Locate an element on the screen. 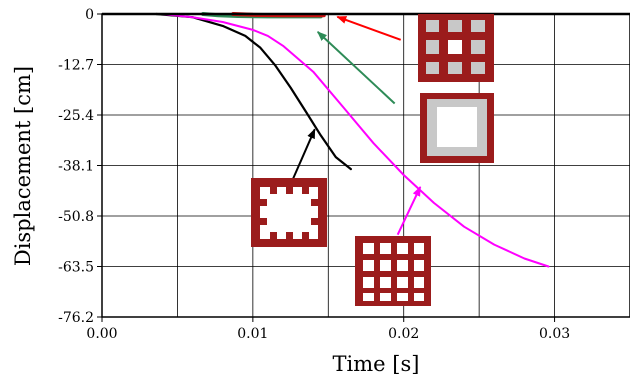 The width and height of the screenshot is (630, 379). section-3x3-grid-hollow-center-icon is located at coordinates (456, 48).